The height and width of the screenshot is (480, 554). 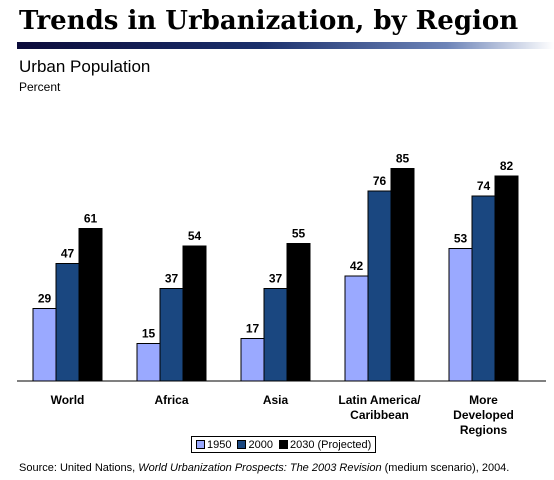 I want to click on category-label-line: Regions, so click(x=484, y=430).